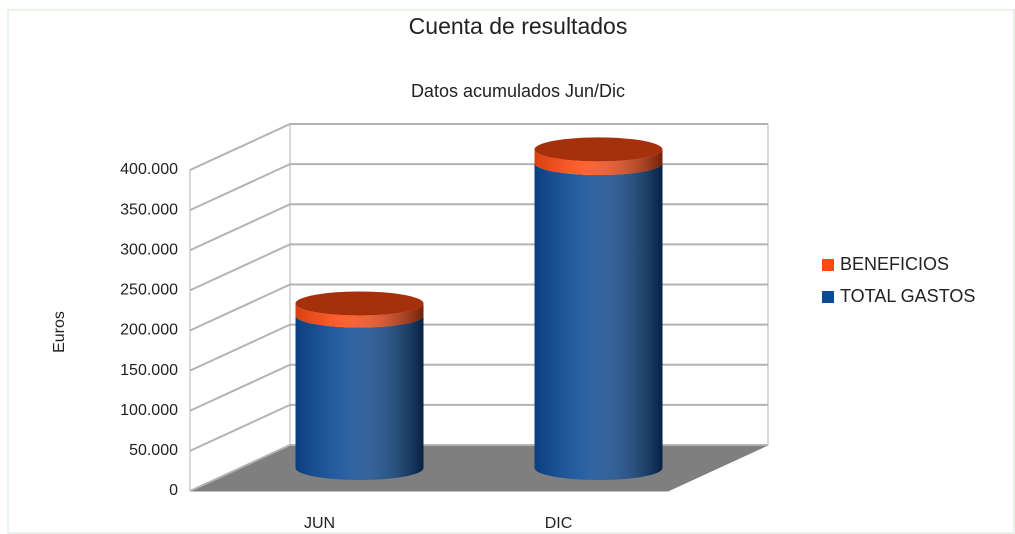  What do you see at coordinates (518, 91) in the screenshot?
I see `chart-subtitle: Datos acumulados Jun/Dic` at bounding box center [518, 91].